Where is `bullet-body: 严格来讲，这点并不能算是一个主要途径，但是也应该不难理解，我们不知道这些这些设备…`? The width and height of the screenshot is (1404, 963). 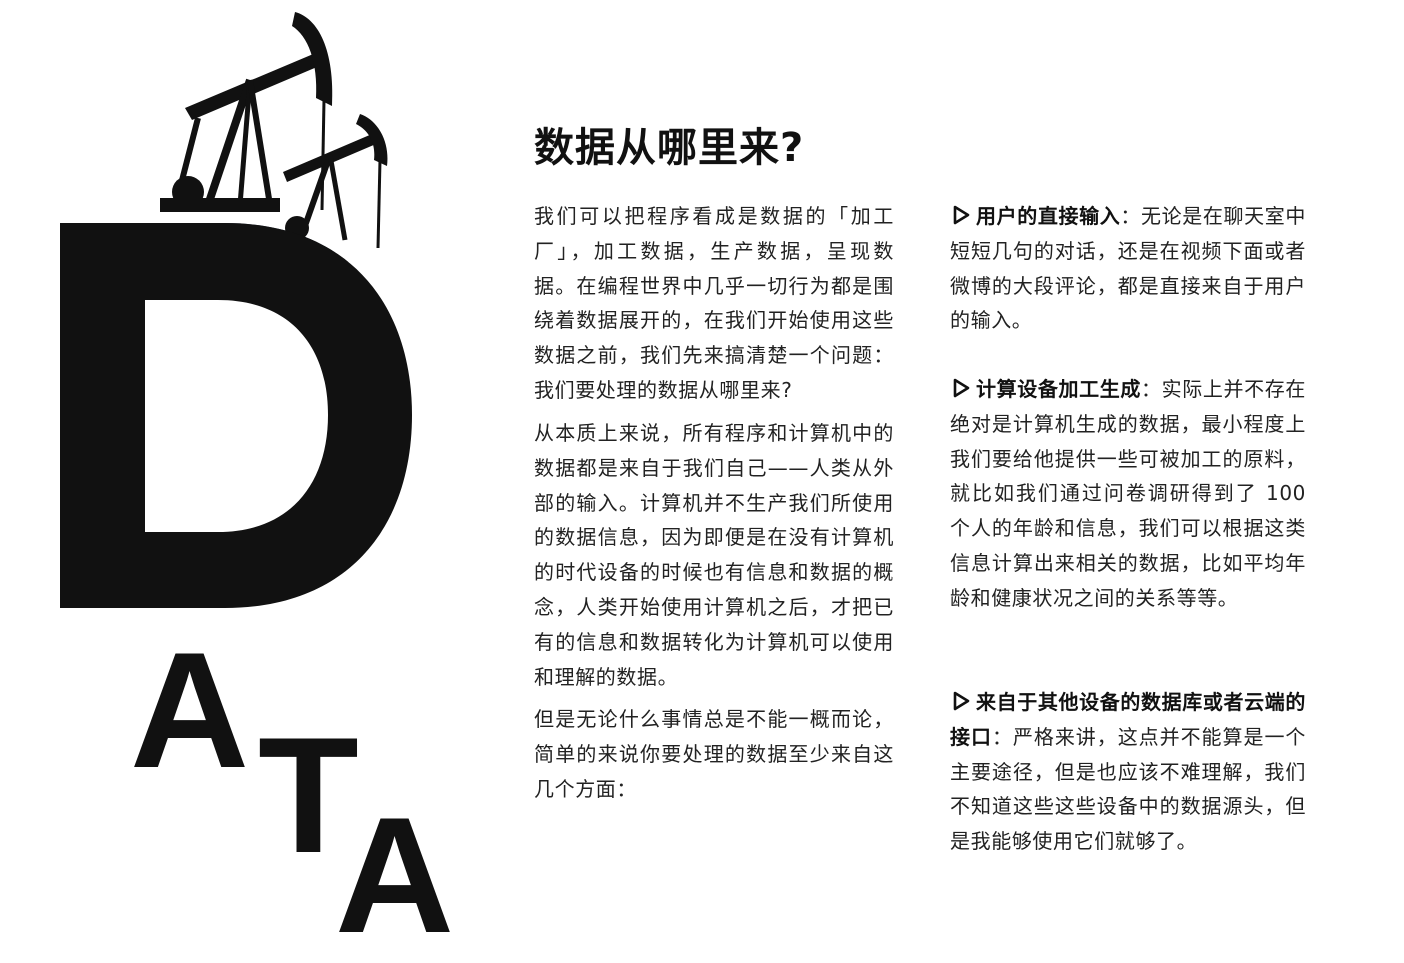 bullet-body: 严格来讲，这点并不能算是一个主要途径，但是也应该不难理解，我们不知道这些这些设备… is located at coordinates (1128, 789).